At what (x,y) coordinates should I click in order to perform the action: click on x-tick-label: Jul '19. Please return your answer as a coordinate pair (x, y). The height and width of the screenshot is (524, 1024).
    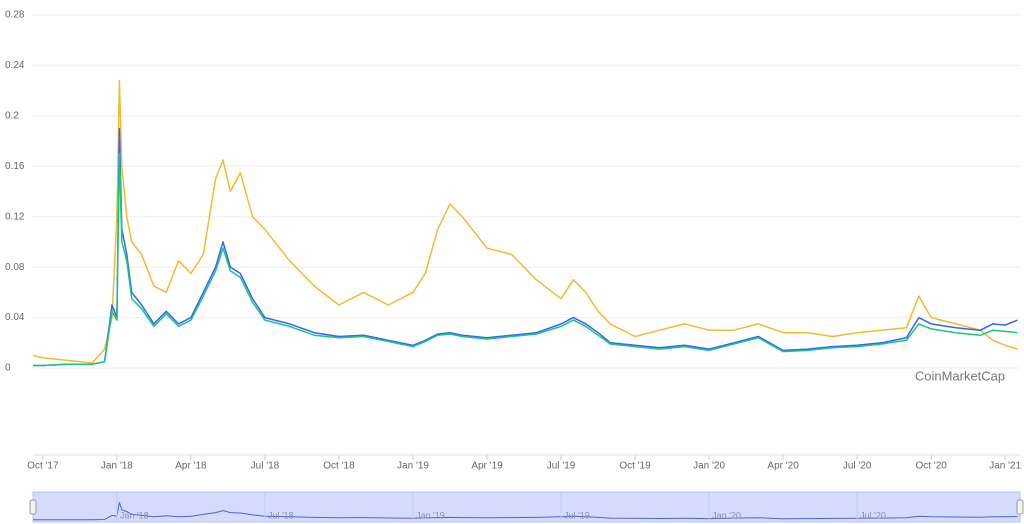
    Looking at the image, I should click on (561, 466).